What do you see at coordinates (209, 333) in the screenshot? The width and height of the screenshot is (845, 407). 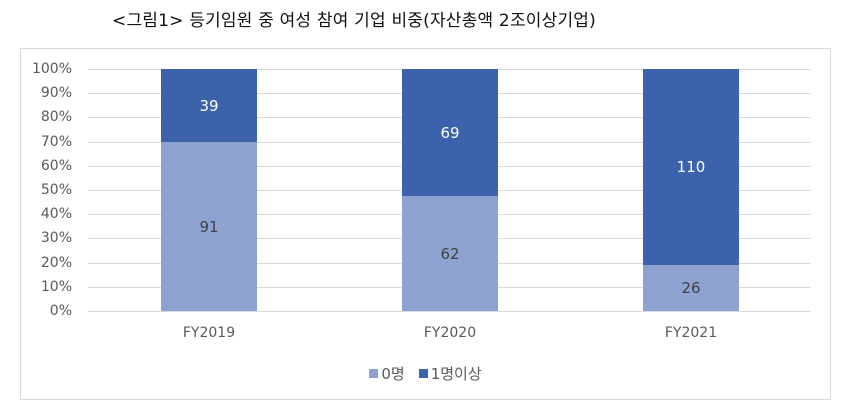 I see `x-tick-label: FY2019` at bounding box center [209, 333].